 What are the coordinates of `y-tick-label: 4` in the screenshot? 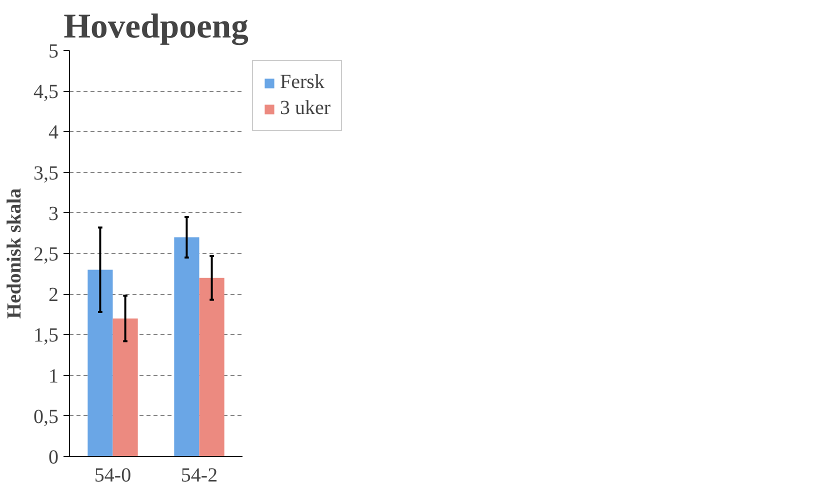 It's located at (53, 133).